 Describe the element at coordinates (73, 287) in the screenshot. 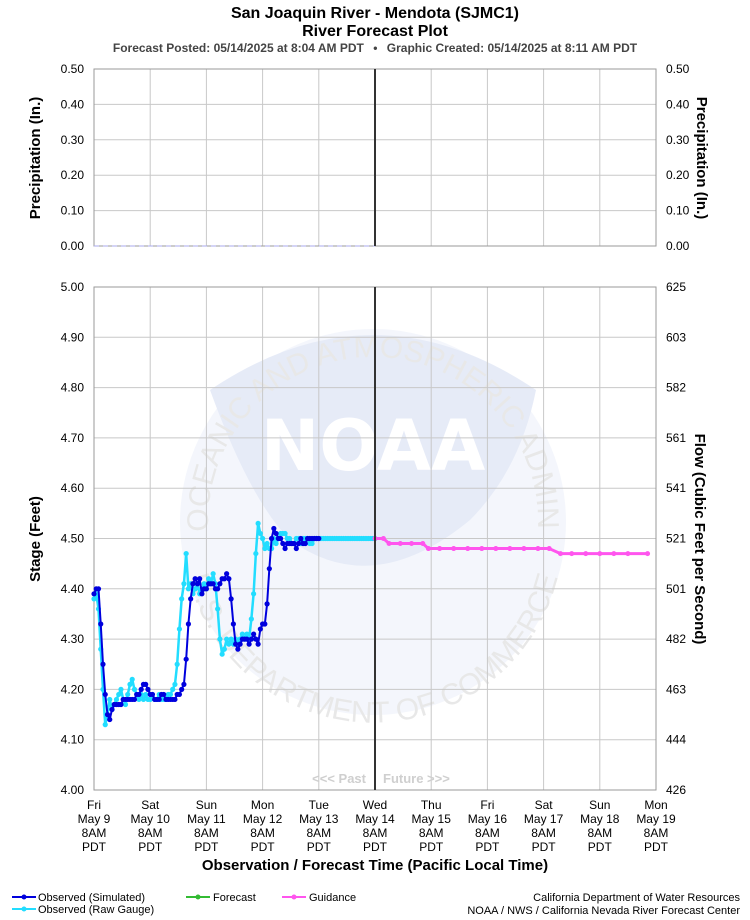

I see `stage-tick-label: 5.00` at that location.